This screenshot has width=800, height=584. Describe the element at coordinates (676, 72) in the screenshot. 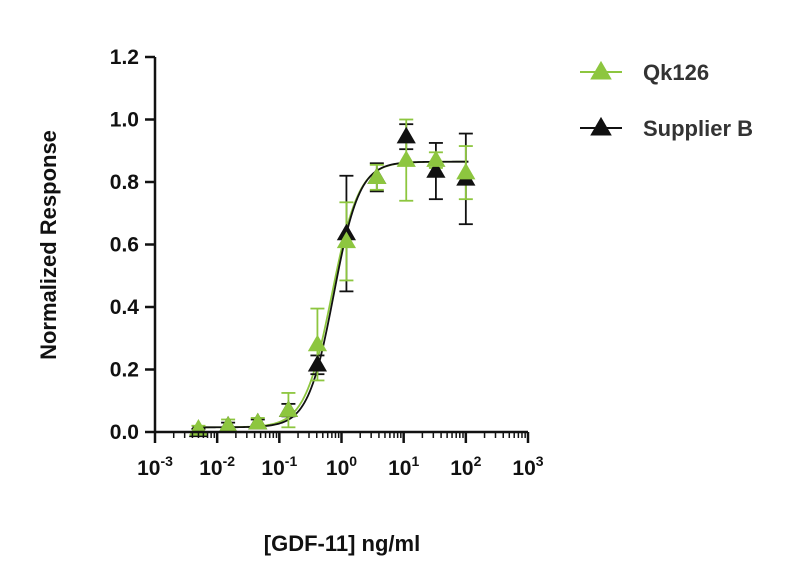

I see `legend-label: Qk126` at that location.